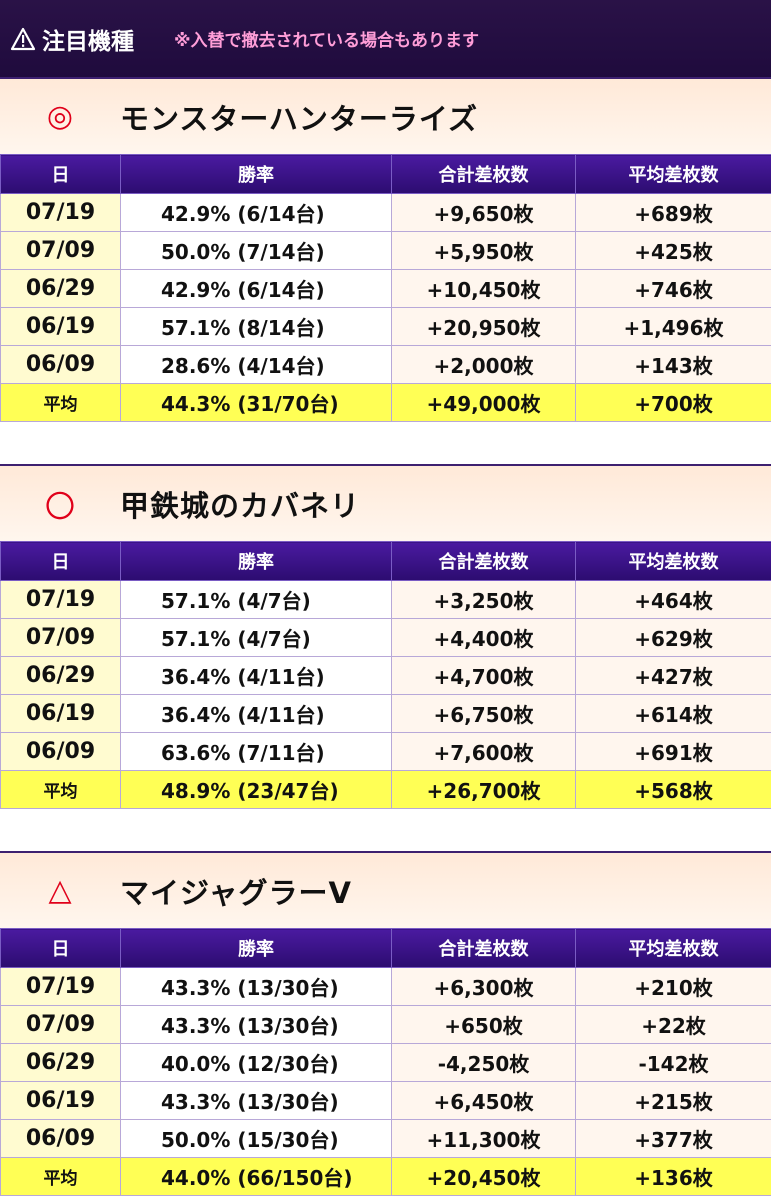 Image resolution: width=771 pixels, height=1200 pixels. I want to click on table-row: 06/29 40.0% (12/30台) -4,250枚 -142枚, so click(385, 1062).